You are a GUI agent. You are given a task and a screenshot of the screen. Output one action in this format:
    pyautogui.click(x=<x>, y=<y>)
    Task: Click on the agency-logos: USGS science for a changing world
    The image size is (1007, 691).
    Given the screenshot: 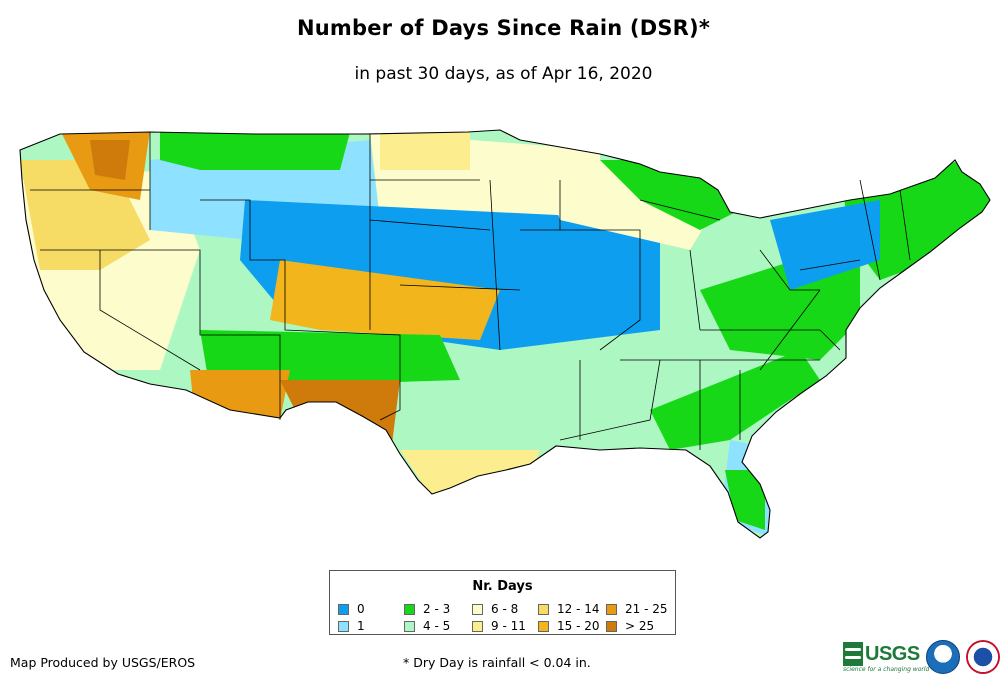 What is the action you would take?
    pyautogui.click(x=923, y=658)
    